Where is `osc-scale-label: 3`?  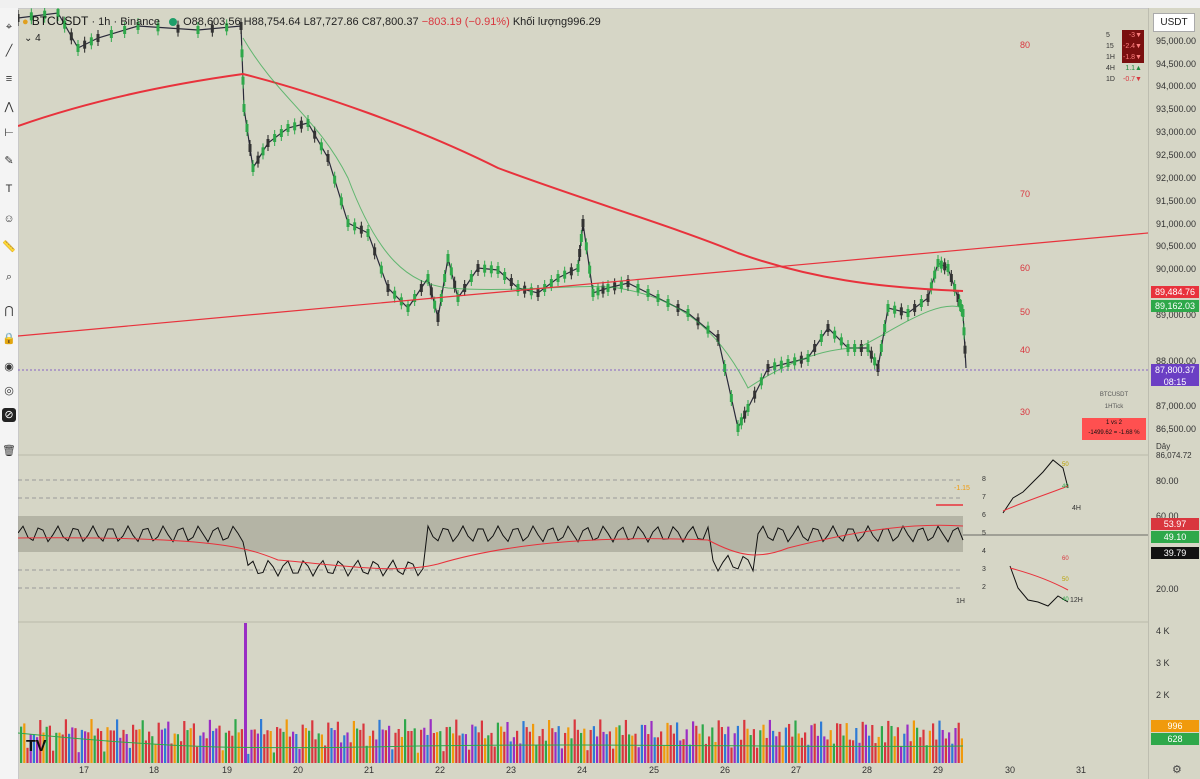
osc-scale-label: 3 is located at coordinates (984, 569).